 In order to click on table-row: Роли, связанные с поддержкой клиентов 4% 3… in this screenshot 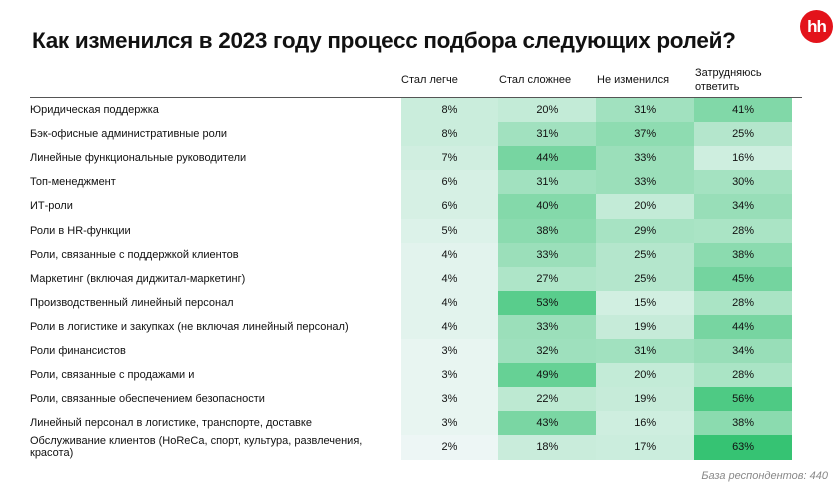, I will do `click(411, 254)`.